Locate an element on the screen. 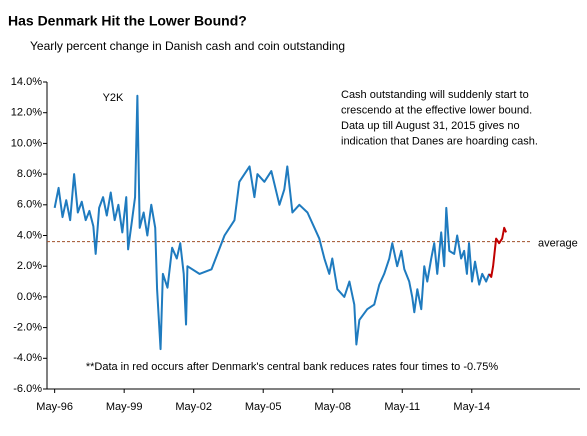 The image size is (587, 436). x-tick-label: May-02 is located at coordinates (193, 407).